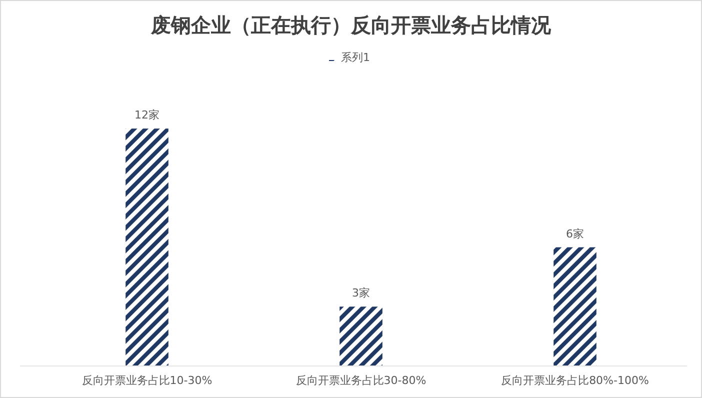 This screenshot has height=398, width=702. Describe the element at coordinates (575, 233) in the screenshot. I see `data-label: 6家` at that location.